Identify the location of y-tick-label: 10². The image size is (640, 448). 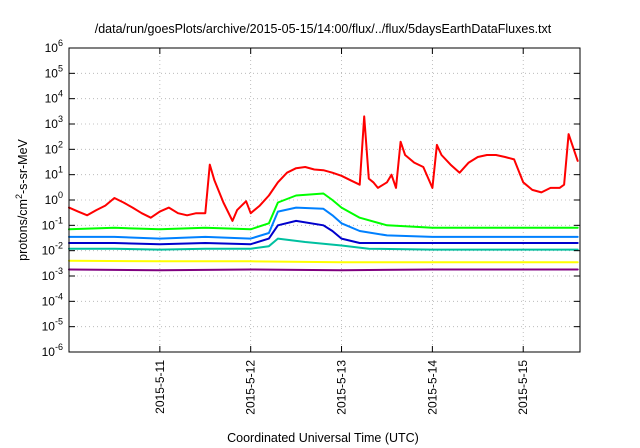
(54, 147).